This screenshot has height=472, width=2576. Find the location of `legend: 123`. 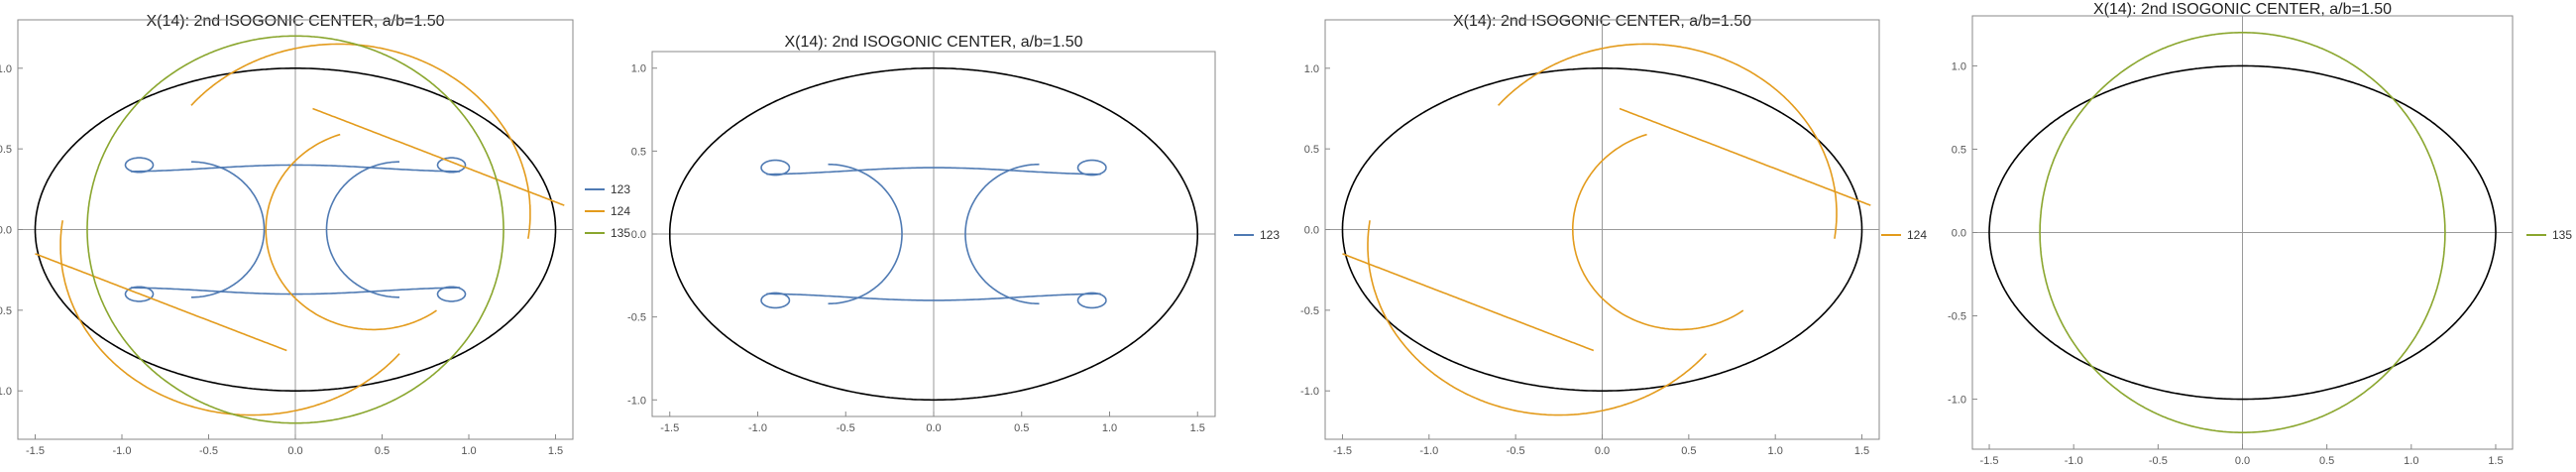

legend: 123 is located at coordinates (1257, 235).